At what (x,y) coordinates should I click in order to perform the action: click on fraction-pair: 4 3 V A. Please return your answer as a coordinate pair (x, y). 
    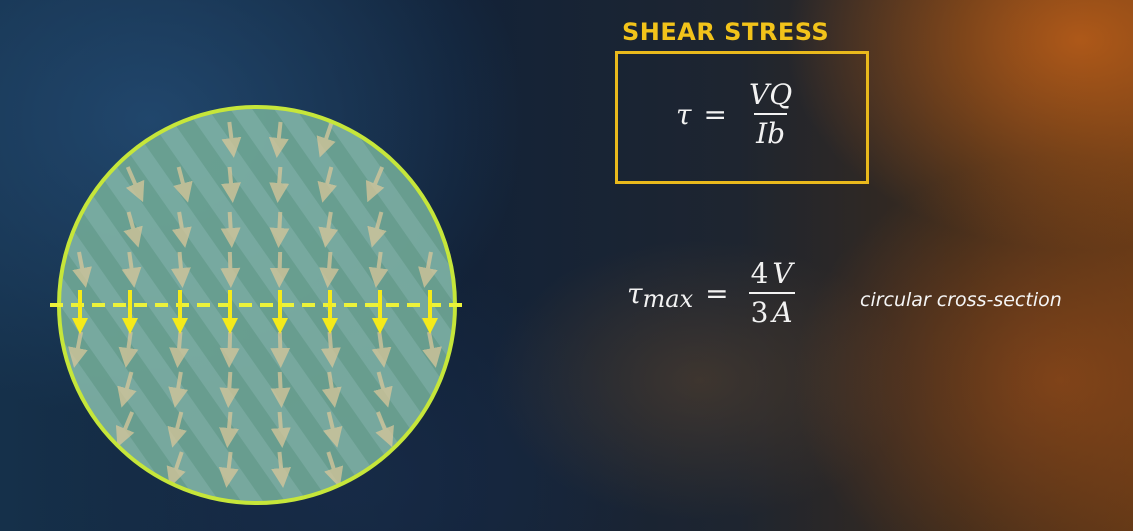
    Looking at the image, I should click on (771, 293).